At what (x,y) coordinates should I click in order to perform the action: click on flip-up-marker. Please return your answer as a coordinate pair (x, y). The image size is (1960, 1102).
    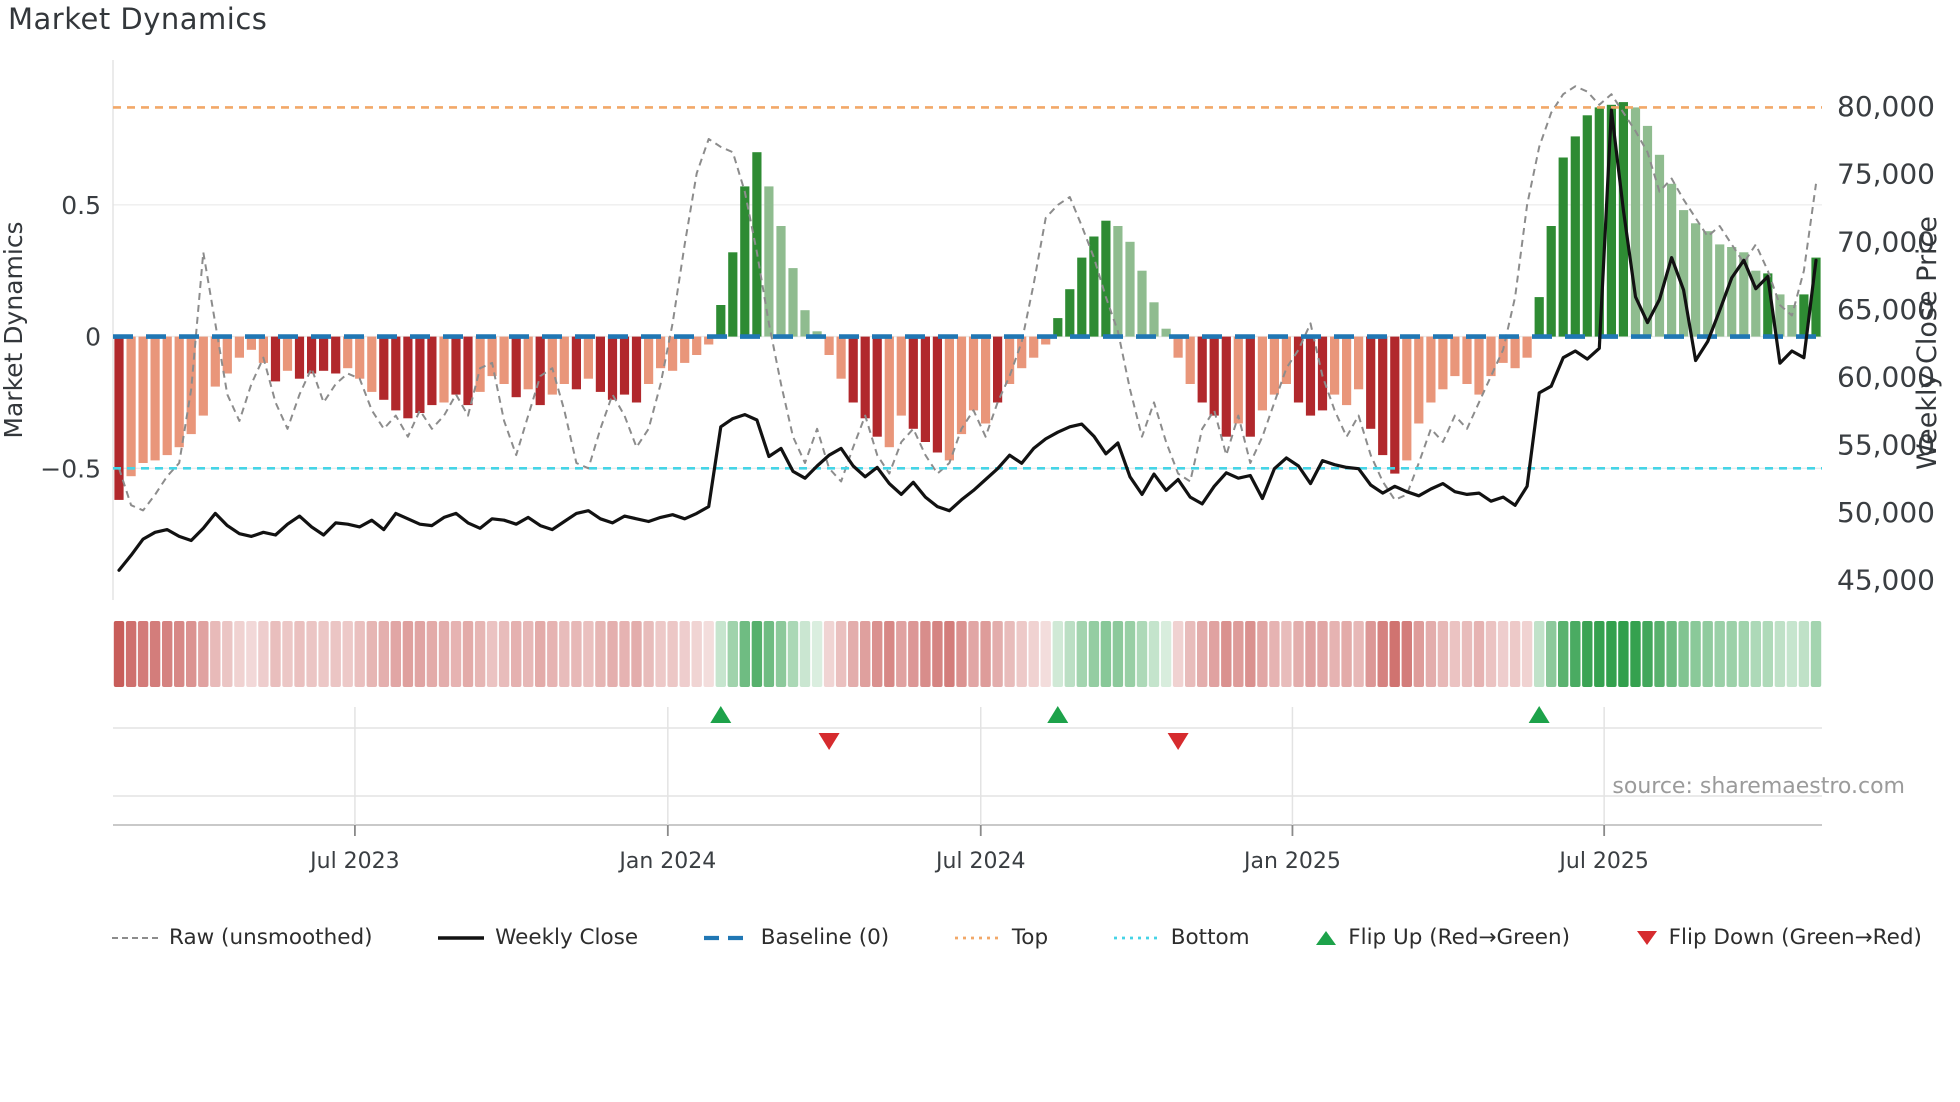
    Looking at the image, I should click on (1058, 714).